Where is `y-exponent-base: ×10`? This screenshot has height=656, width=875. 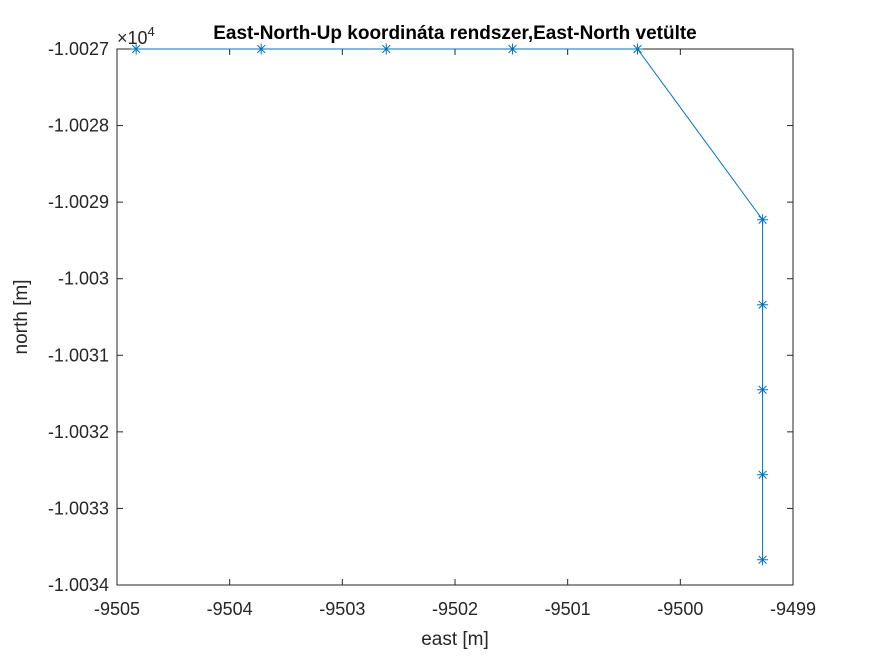 y-exponent-base: ×10 is located at coordinates (132, 38).